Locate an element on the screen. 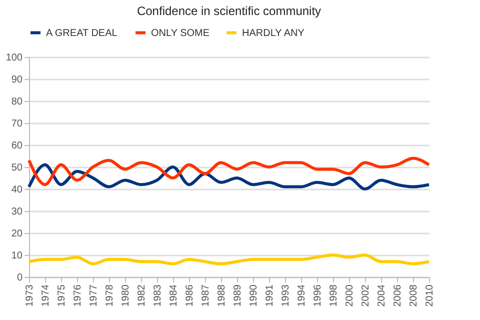 This screenshot has width=480, height=320. y-tick-label: 20 is located at coordinates (17, 234).